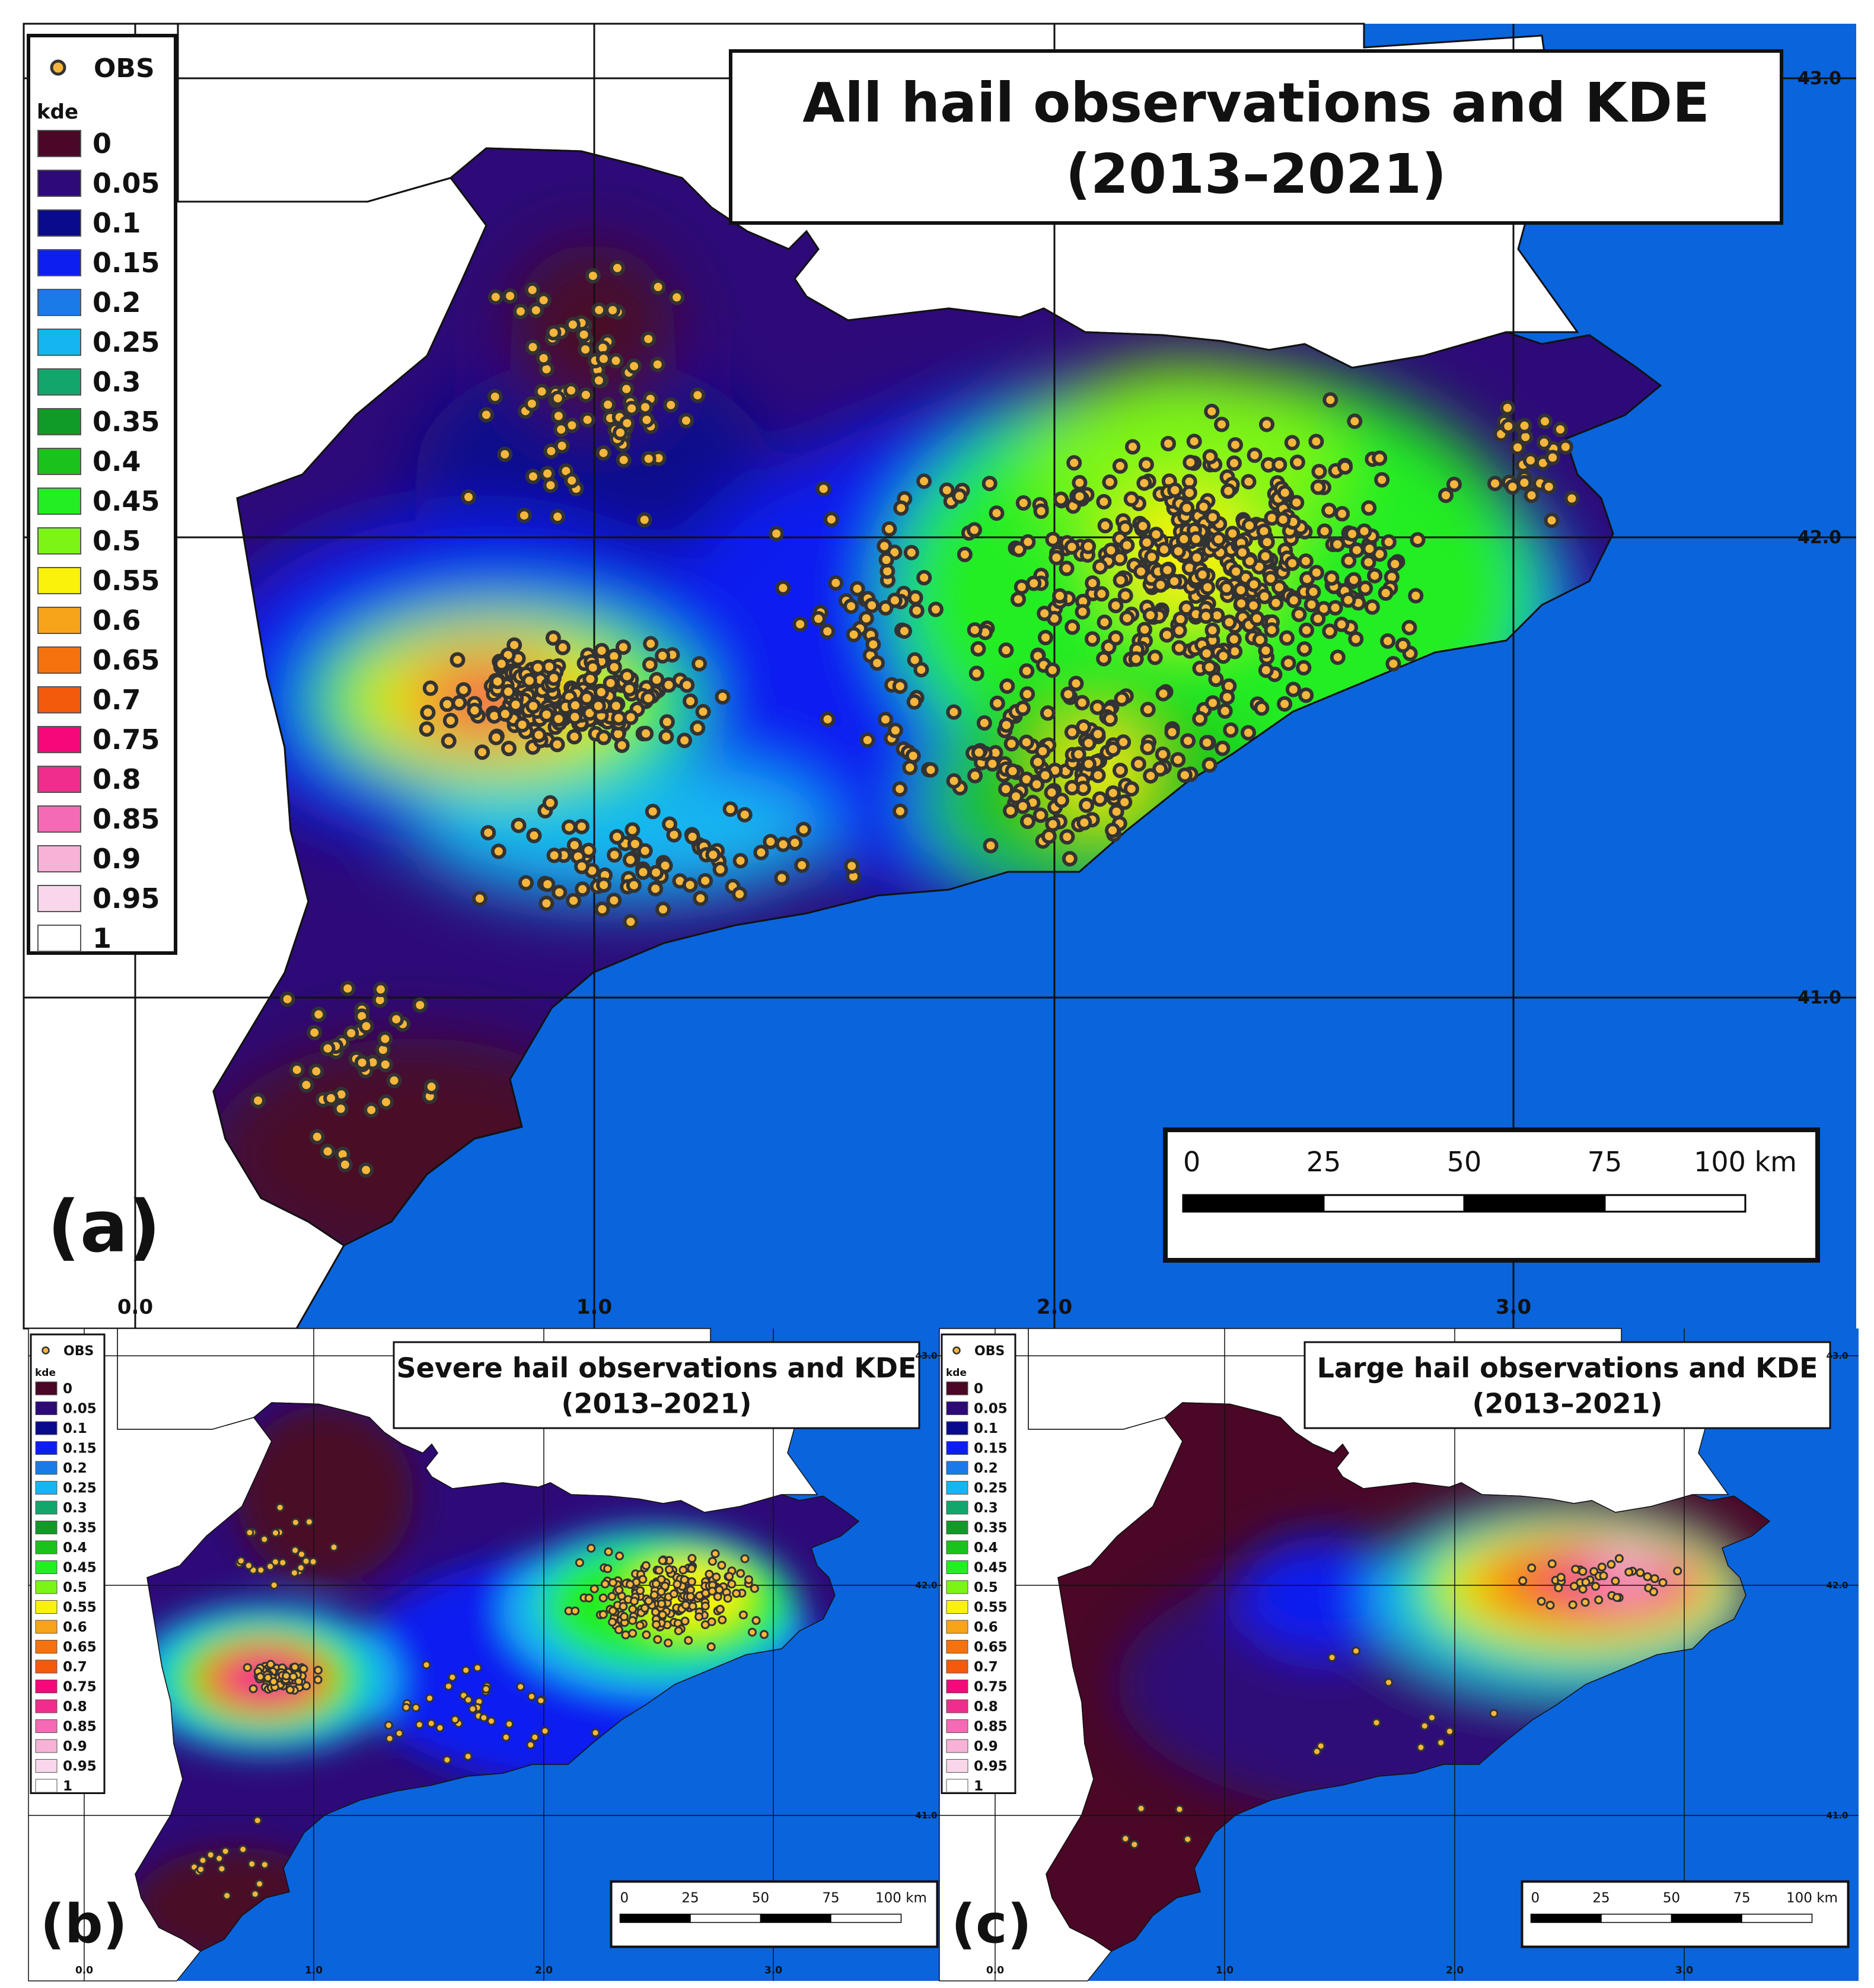 This screenshot has height=1988, width=1874. What do you see at coordinates (80, 1488) in the screenshot?
I see `legend-label: 0.25` at bounding box center [80, 1488].